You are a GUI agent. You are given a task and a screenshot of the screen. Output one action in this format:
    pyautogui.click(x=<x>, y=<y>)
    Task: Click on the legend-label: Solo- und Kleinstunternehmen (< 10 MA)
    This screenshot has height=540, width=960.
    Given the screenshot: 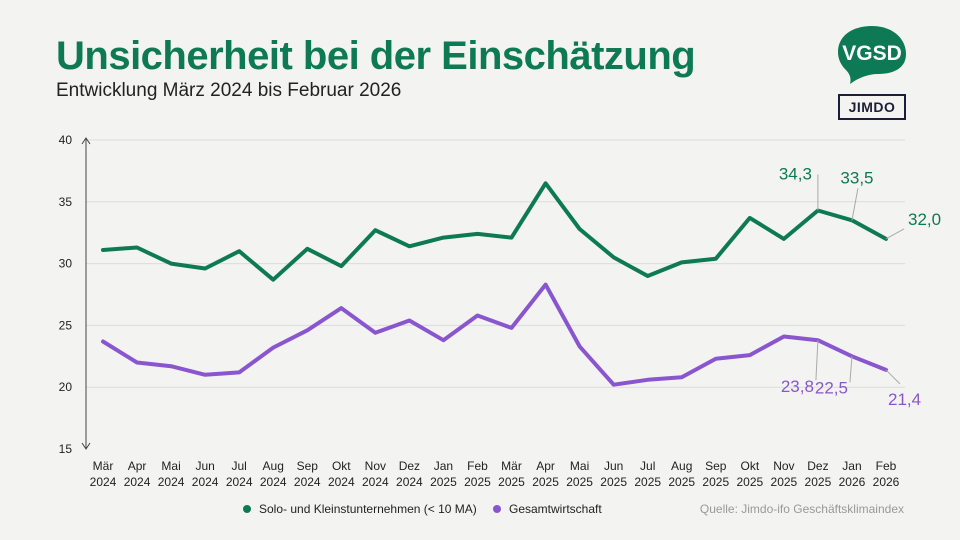 What is the action you would take?
    pyautogui.click(x=368, y=509)
    